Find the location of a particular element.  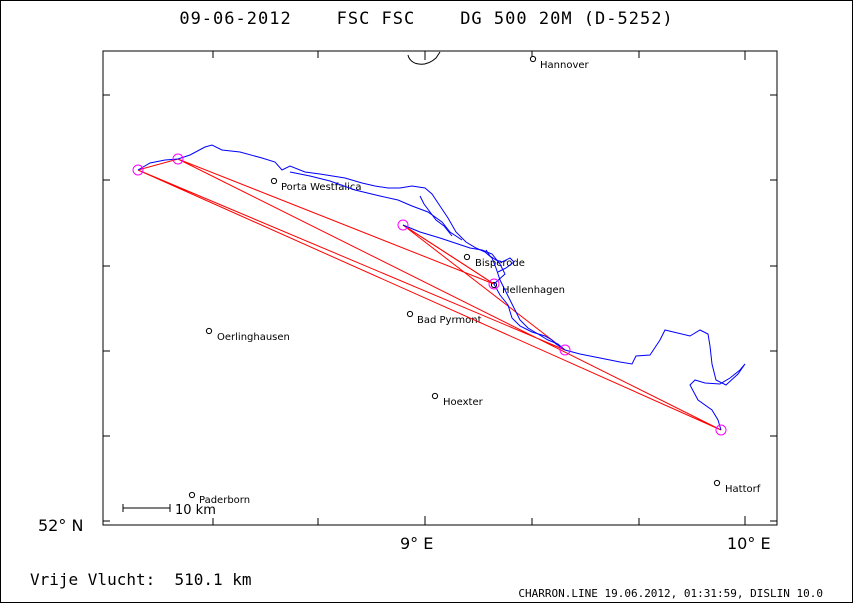

lat-label: 52° N is located at coordinates (60, 525).